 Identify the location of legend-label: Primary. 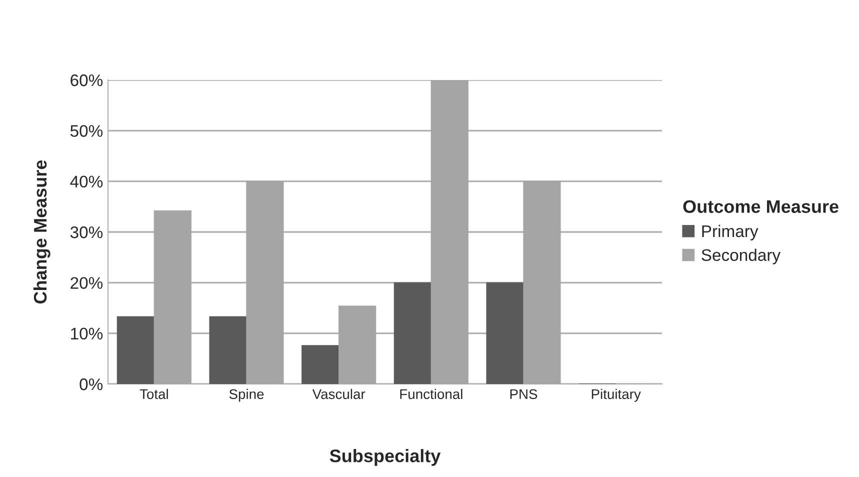
(730, 232).